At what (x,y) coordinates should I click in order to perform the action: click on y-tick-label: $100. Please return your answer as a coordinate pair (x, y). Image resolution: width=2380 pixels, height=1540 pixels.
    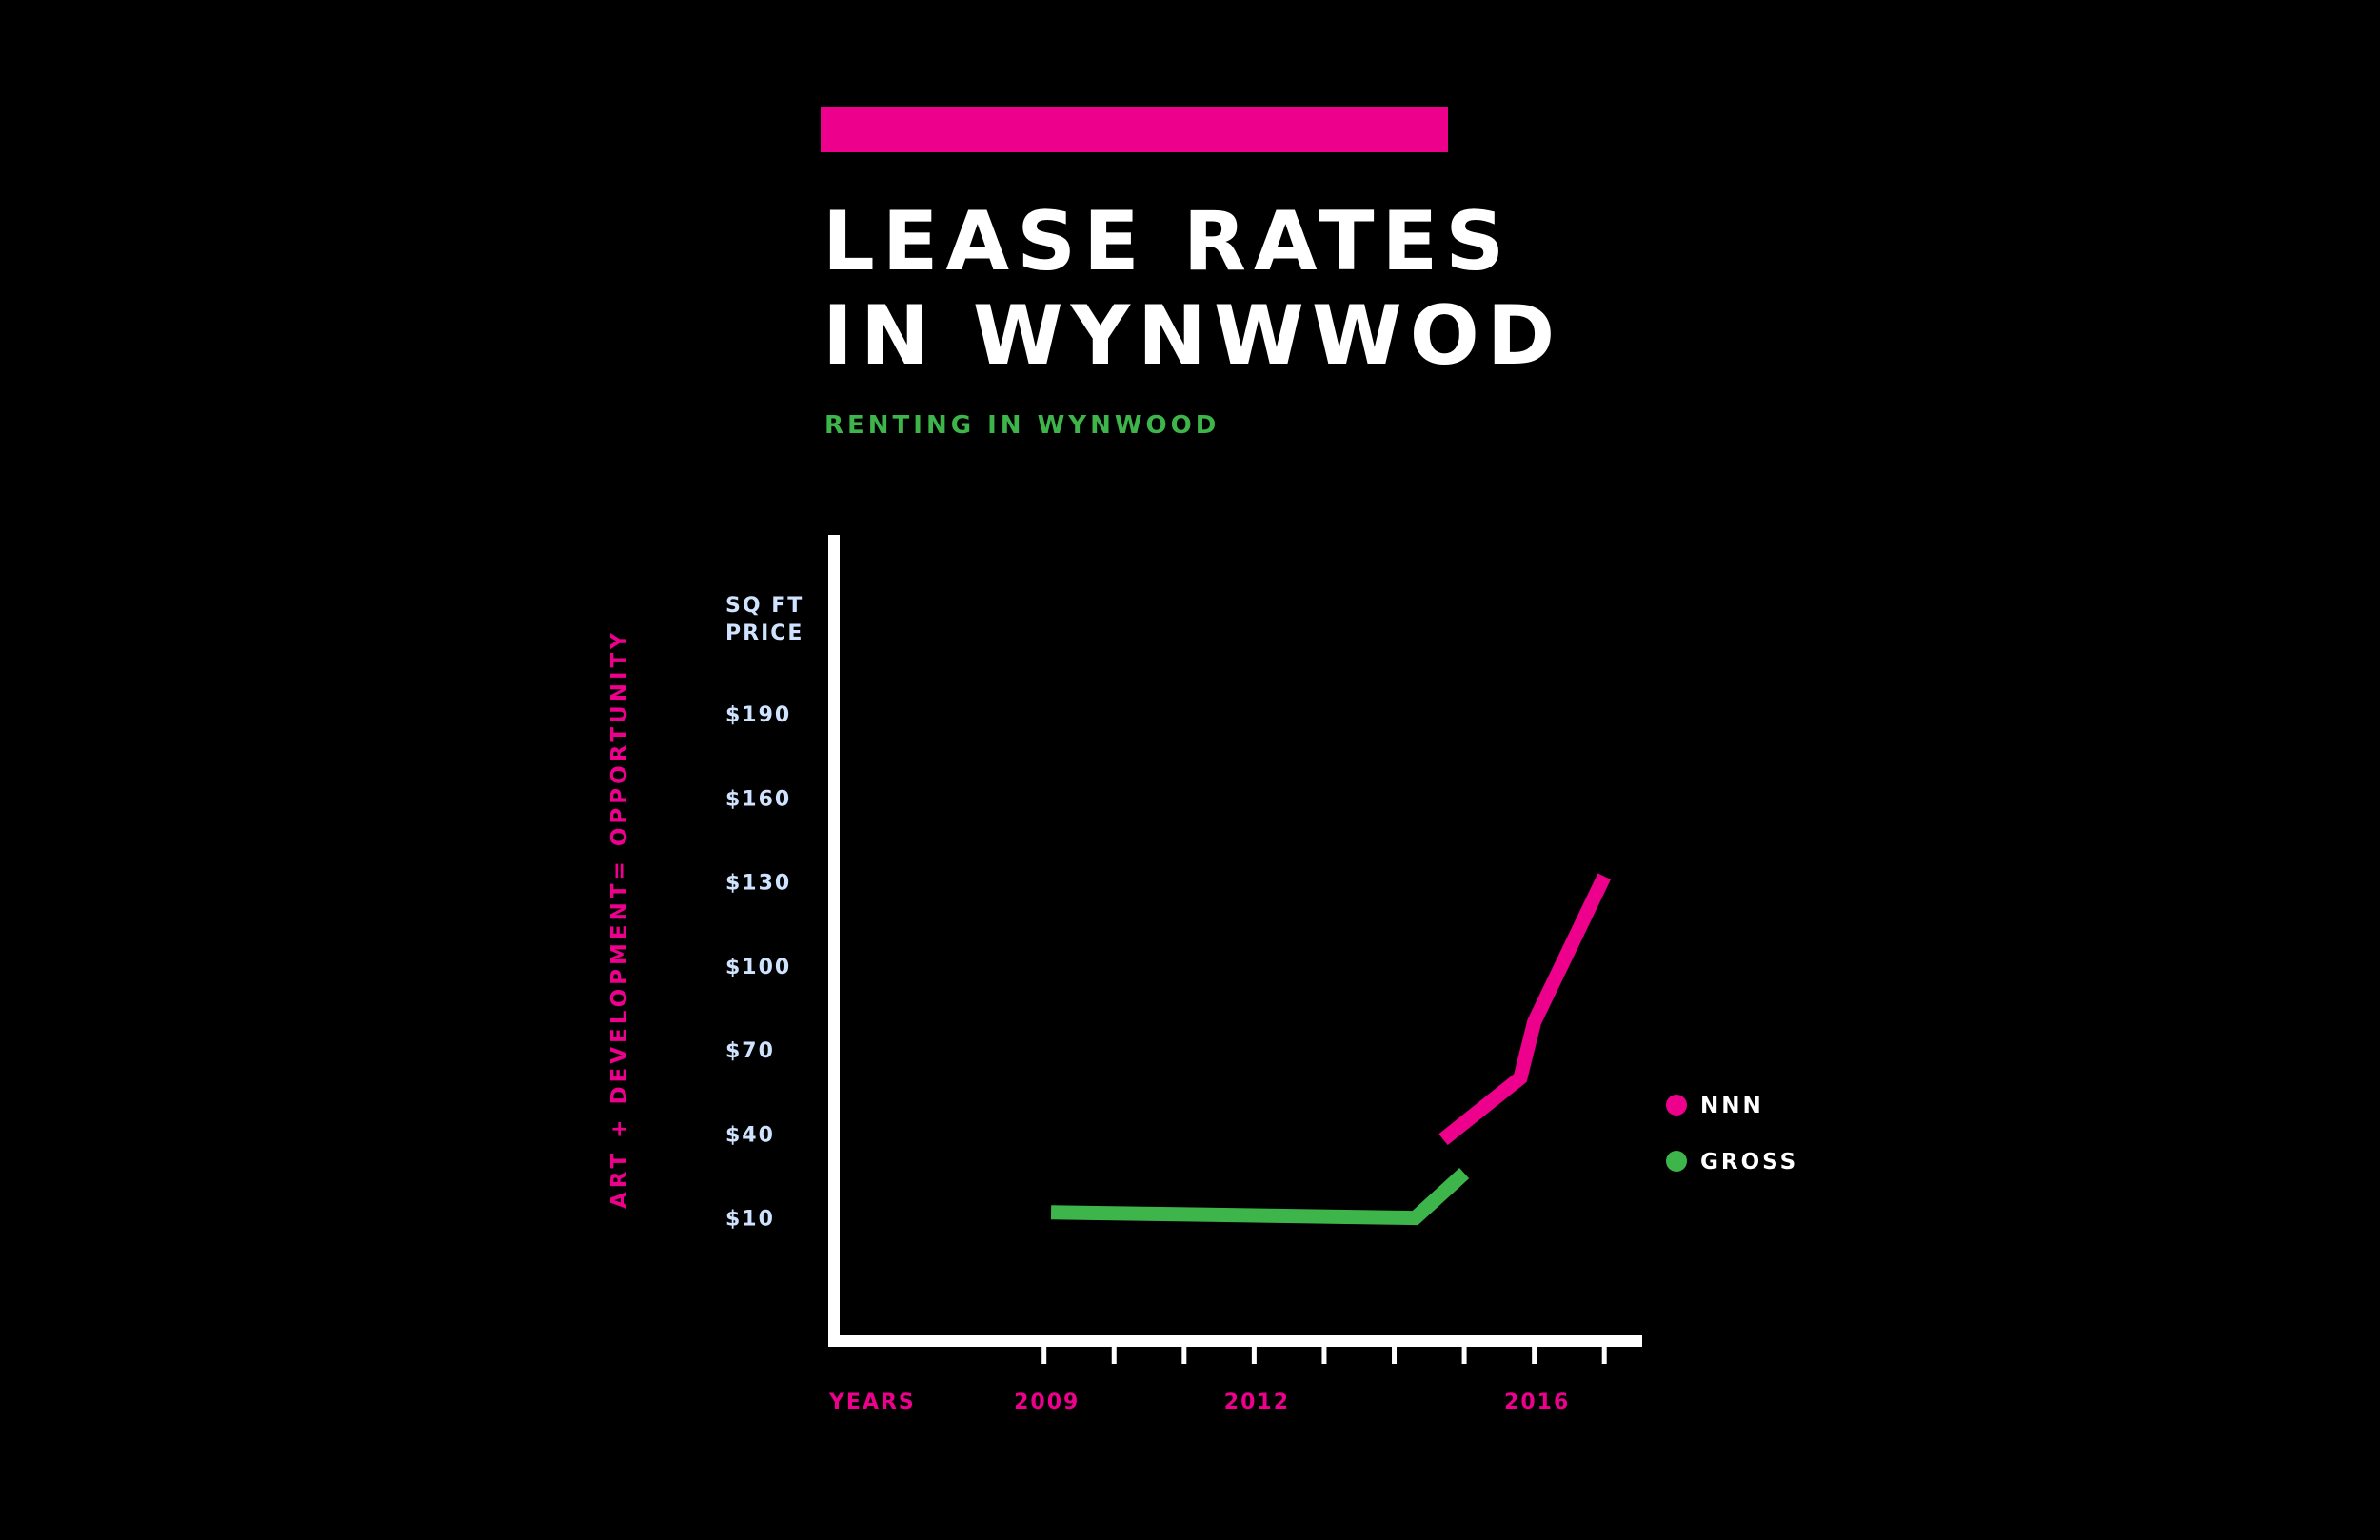
    Looking at the image, I should click on (758, 967).